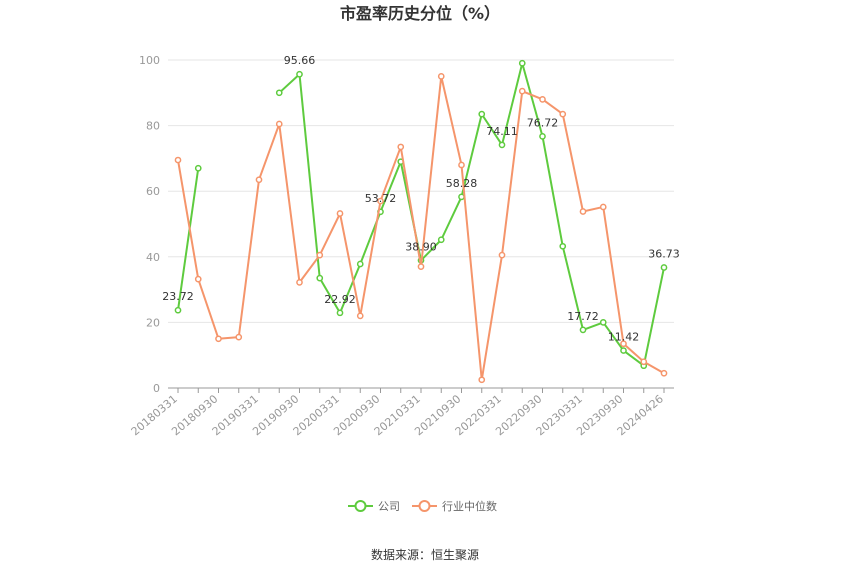 The image size is (850, 575). I want to click on legend-industry-label: 行业中位数, so click(469, 506).